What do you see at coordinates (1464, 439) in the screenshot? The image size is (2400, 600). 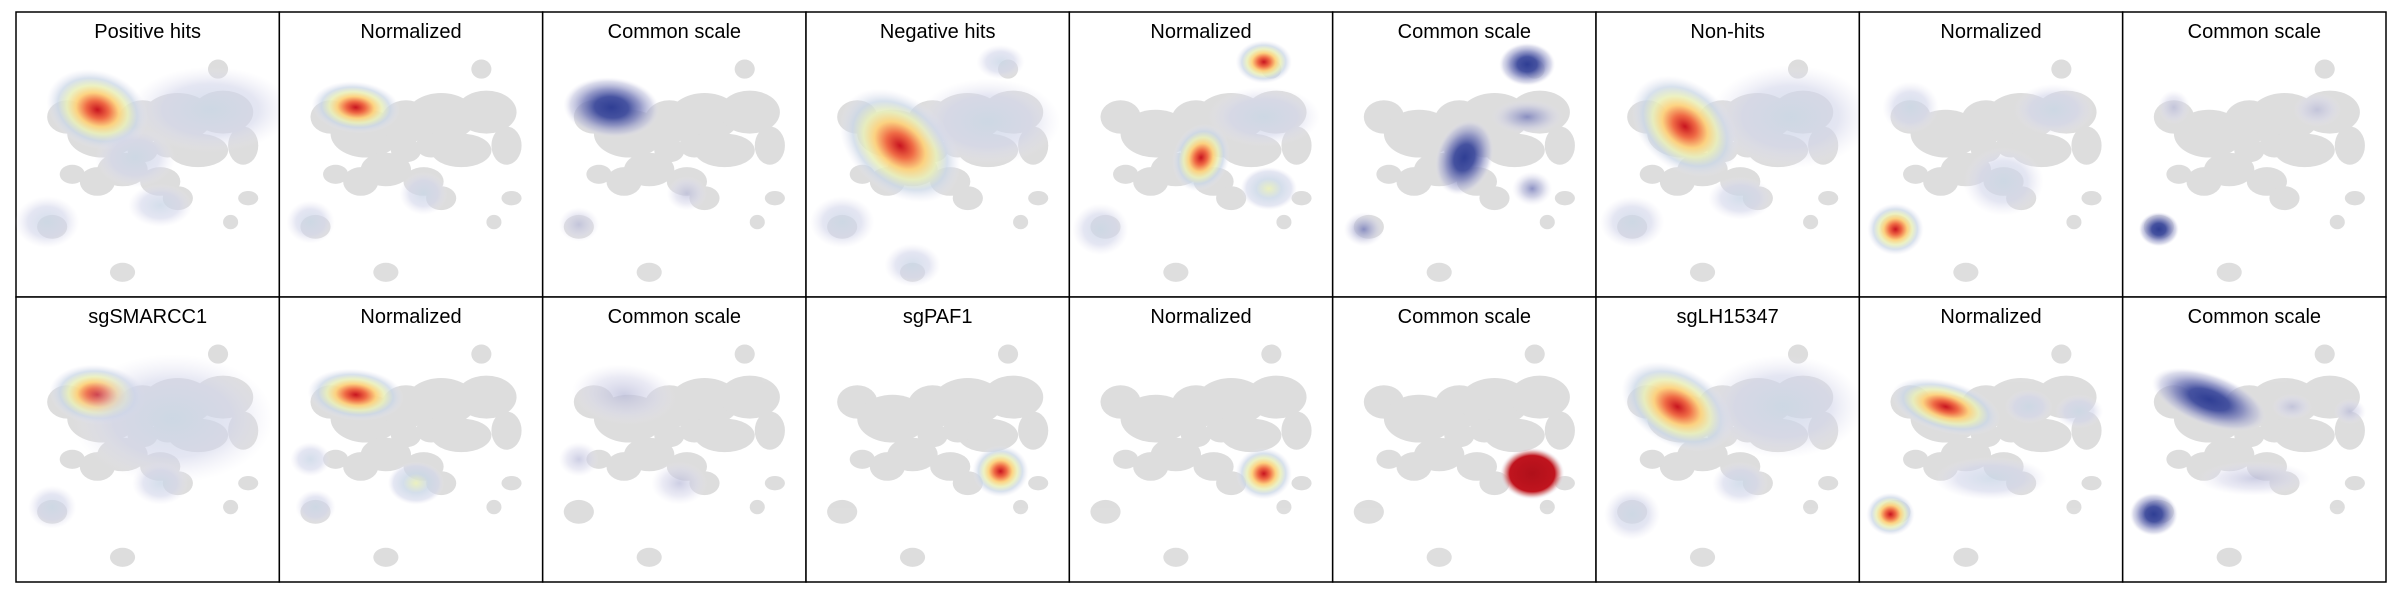 I see `panel: Common scale` at bounding box center [1464, 439].